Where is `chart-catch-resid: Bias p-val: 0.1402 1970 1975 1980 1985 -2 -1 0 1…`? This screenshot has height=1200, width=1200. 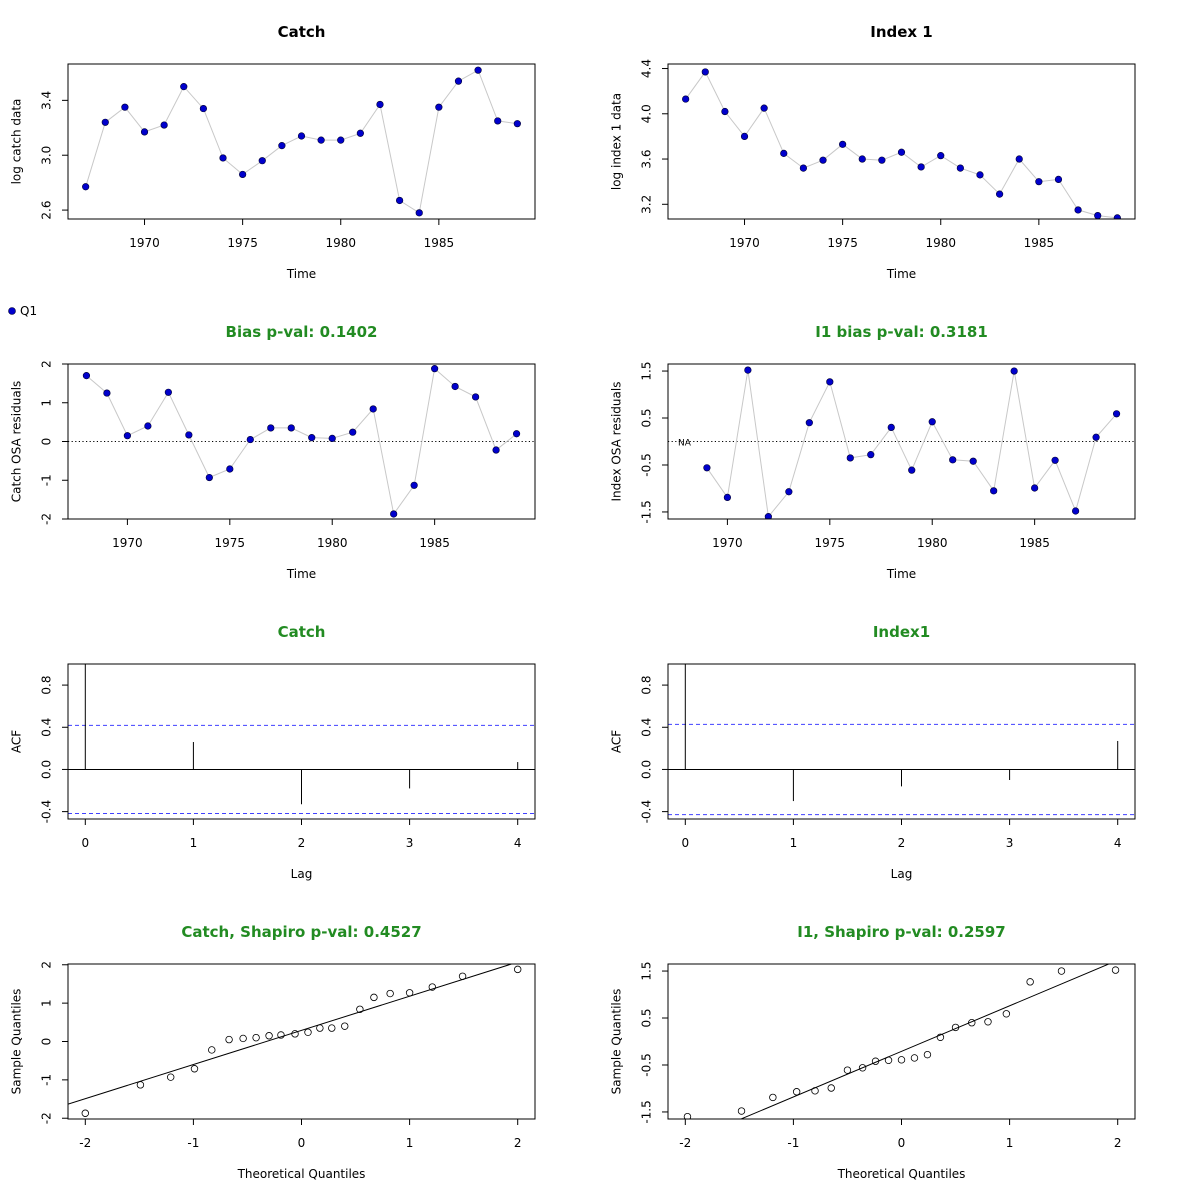
chart-catch-resid: Bias p-val: 0.1402 1970 1975 1980 1985 -2 -1 0 1… is located at coordinates (273, 452).